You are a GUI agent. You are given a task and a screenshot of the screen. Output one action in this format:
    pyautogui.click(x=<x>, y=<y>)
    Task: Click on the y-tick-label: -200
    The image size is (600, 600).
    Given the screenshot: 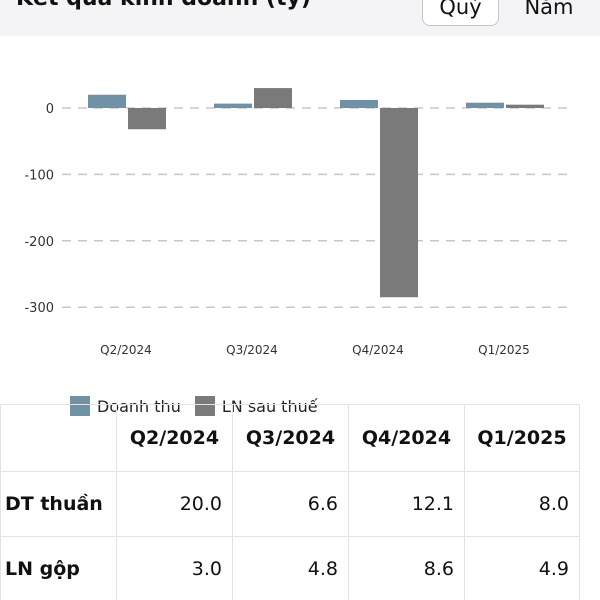 What is the action you would take?
    pyautogui.click(x=39, y=242)
    